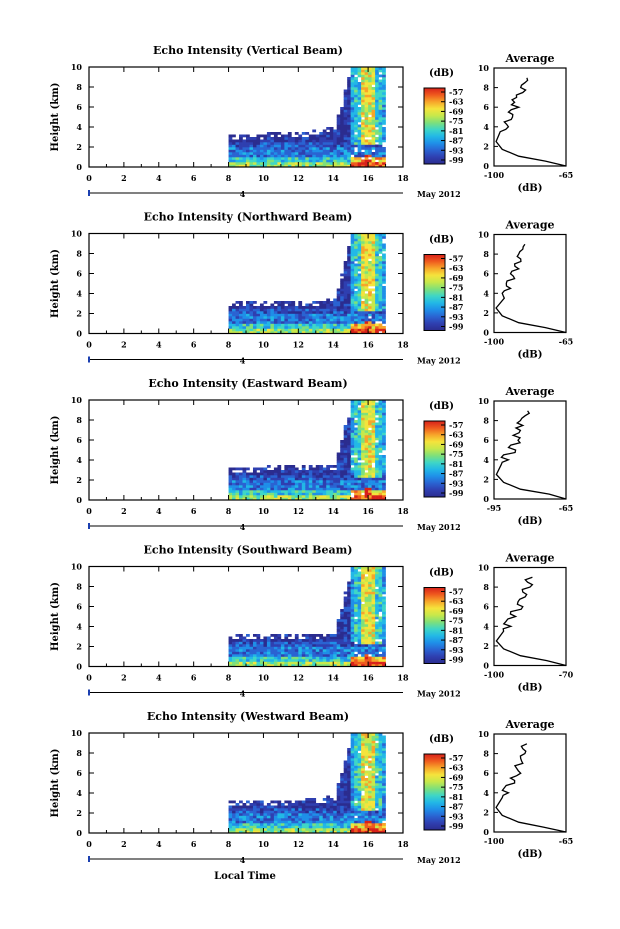 This screenshot has width=620, height=929. I want to click on avg-y-tick-label: 8, so click(486, 254).